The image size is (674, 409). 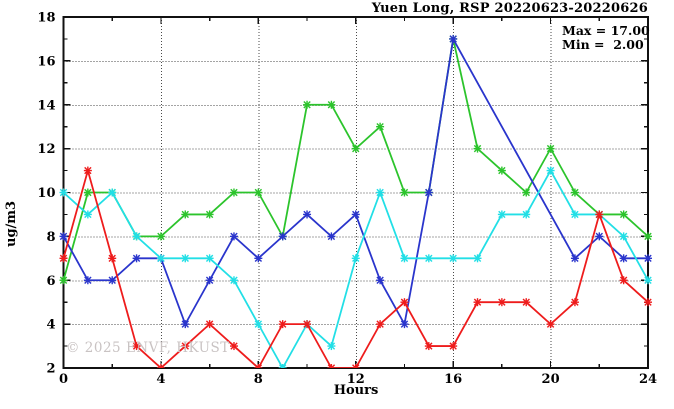 I want to click on max-value-label: Max = 17.00, so click(x=606, y=30).